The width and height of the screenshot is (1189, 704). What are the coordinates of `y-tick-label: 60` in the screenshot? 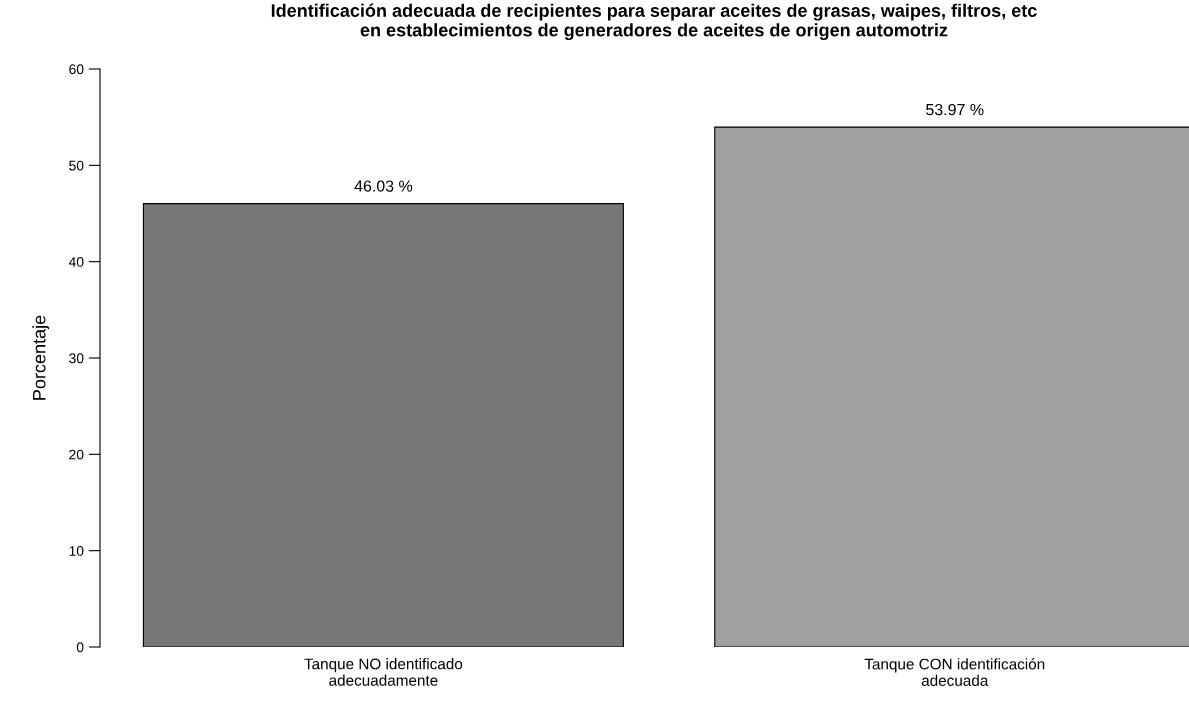 It's located at (76, 69).